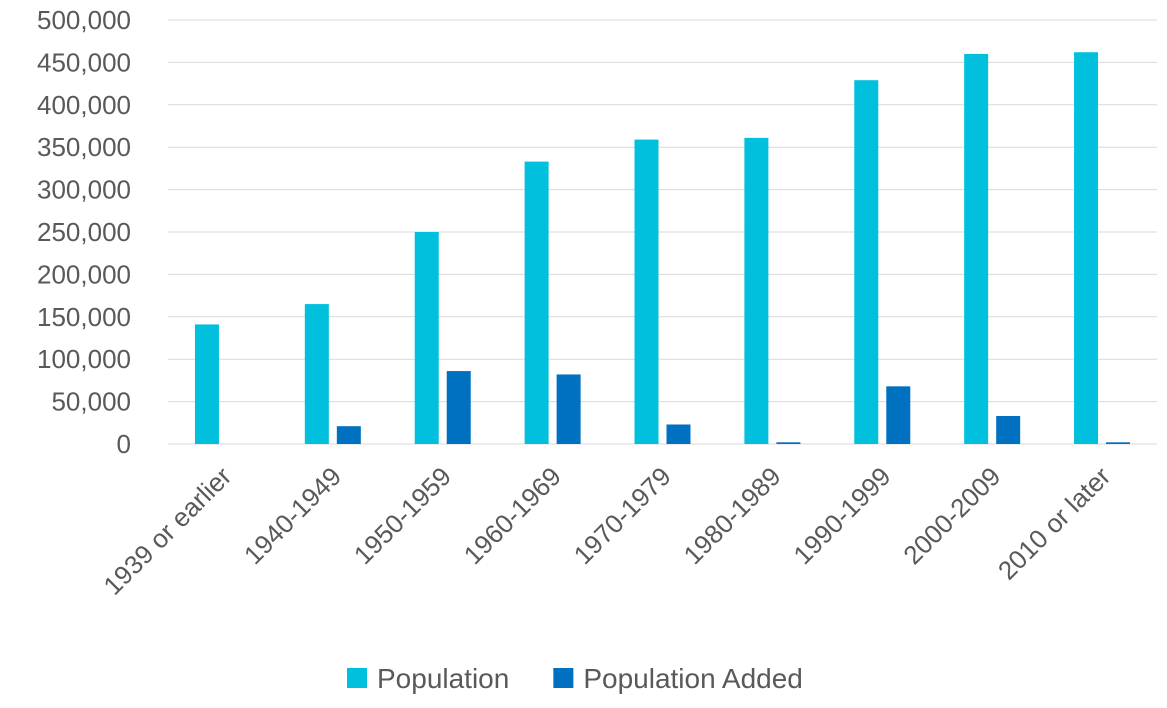  What do you see at coordinates (693, 678) in the screenshot?
I see `legend-label: Population Added` at bounding box center [693, 678].